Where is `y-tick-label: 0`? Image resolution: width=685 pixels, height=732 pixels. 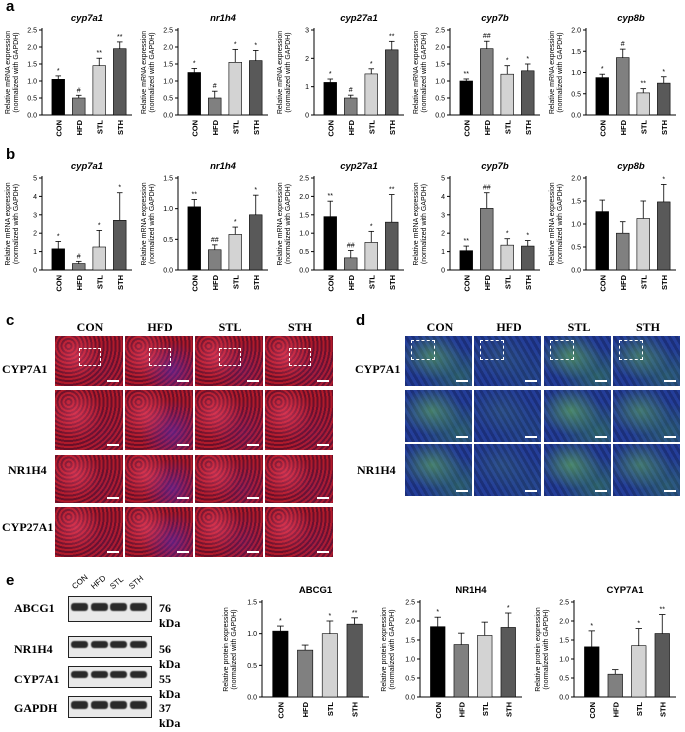 y-tick-label: 0 is located at coordinates (443, 271).